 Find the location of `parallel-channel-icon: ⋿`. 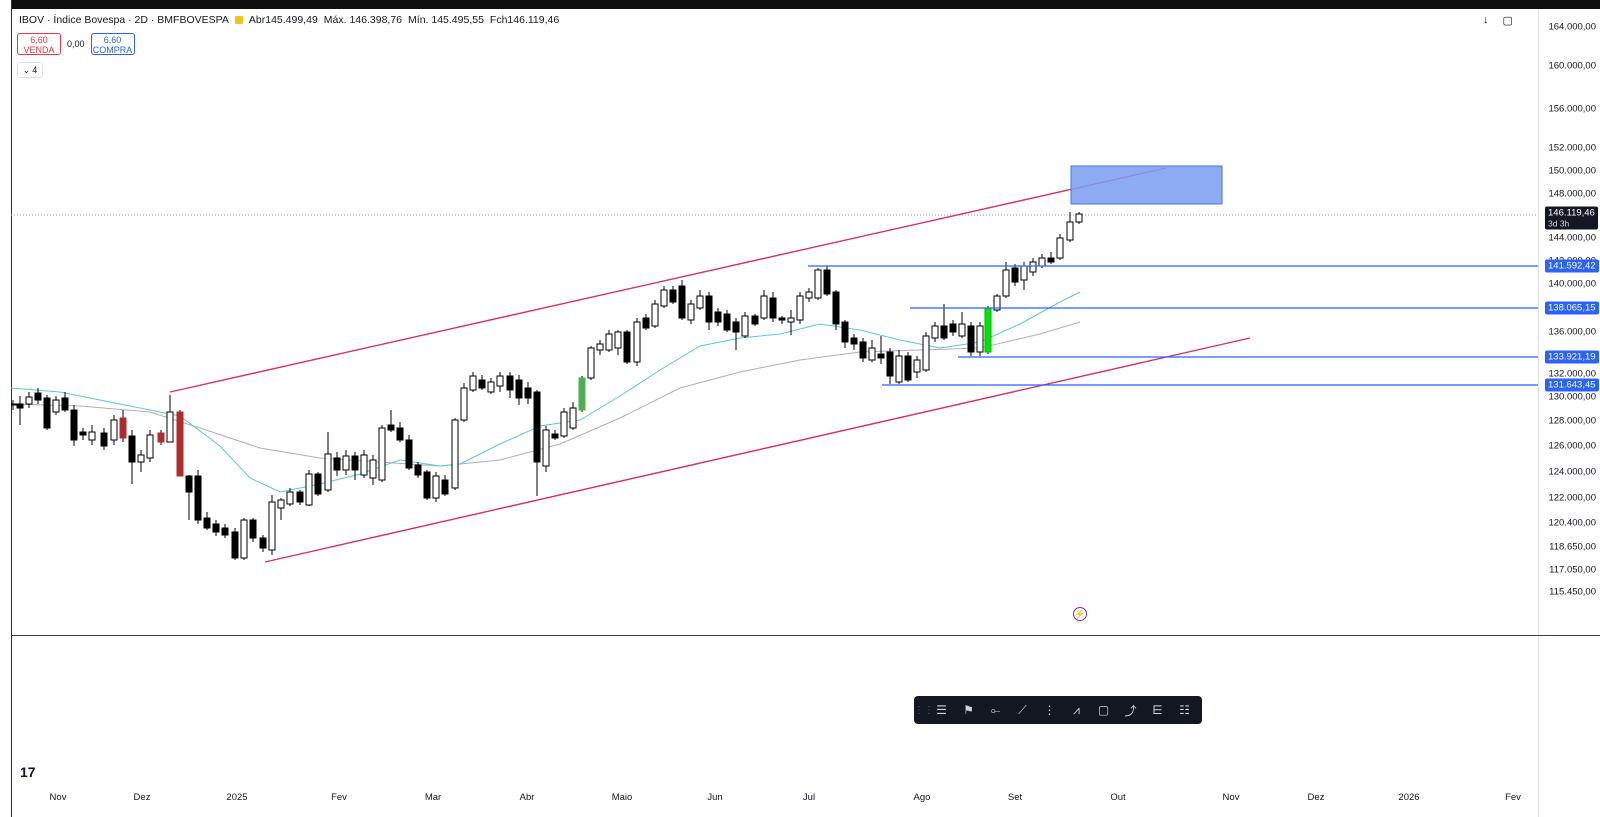

parallel-channel-icon: ⋿ is located at coordinates (1157, 710).